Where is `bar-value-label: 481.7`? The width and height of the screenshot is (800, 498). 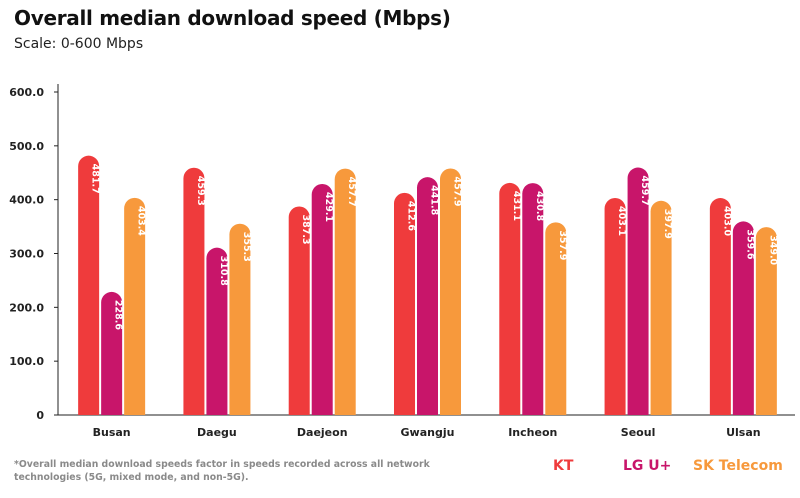 bar-value-label: 481.7 is located at coordinates (95, 179).